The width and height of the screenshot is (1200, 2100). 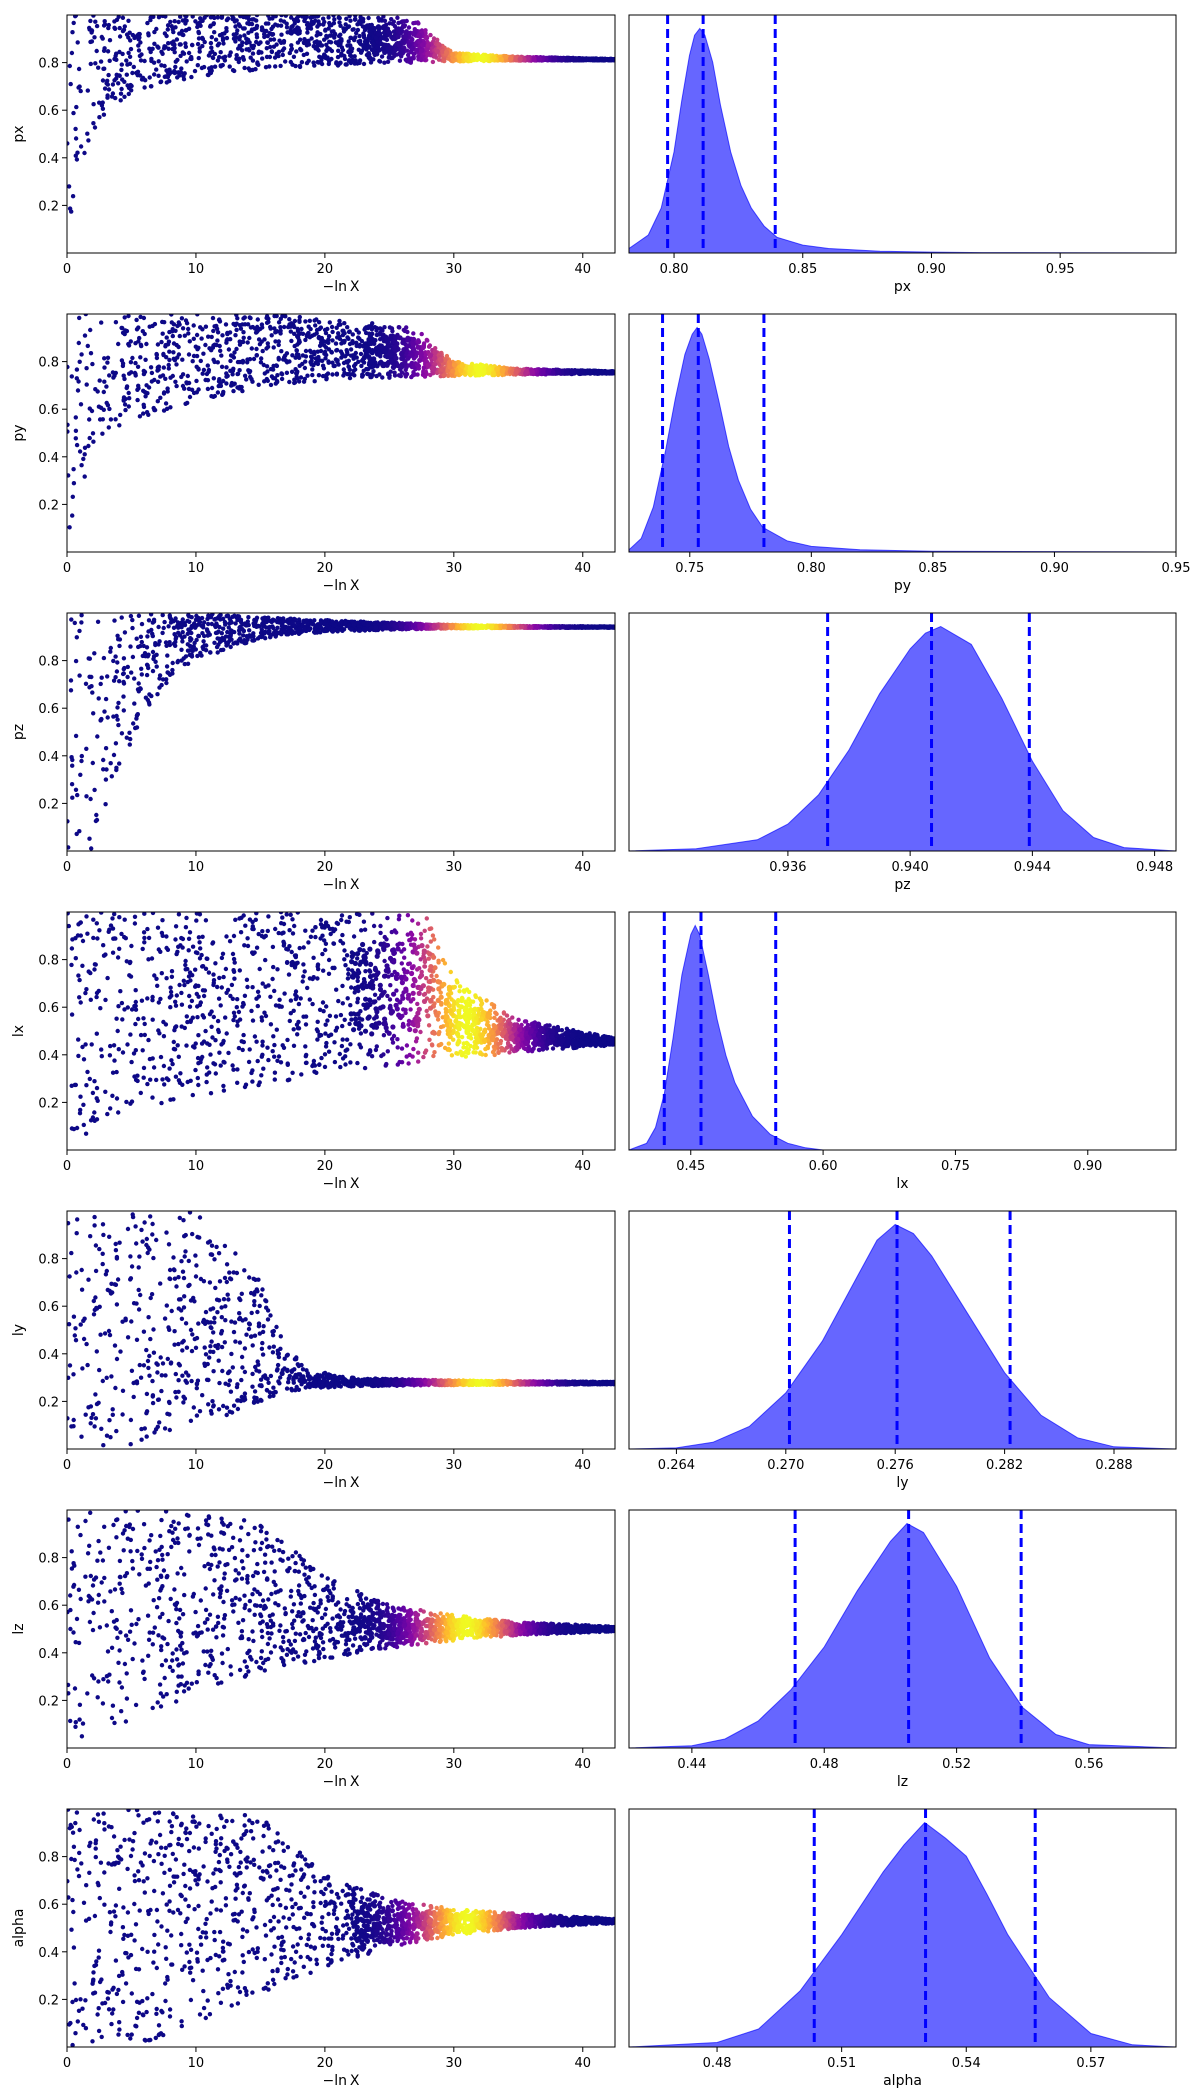 I want to click on x-tick-label: 0.80, so click(x=811, y=568).